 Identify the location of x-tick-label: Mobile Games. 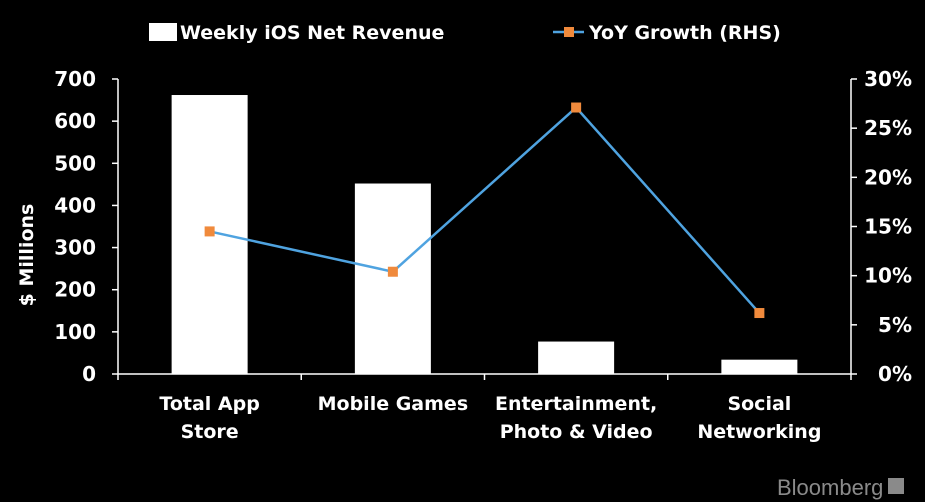
(393, 404).